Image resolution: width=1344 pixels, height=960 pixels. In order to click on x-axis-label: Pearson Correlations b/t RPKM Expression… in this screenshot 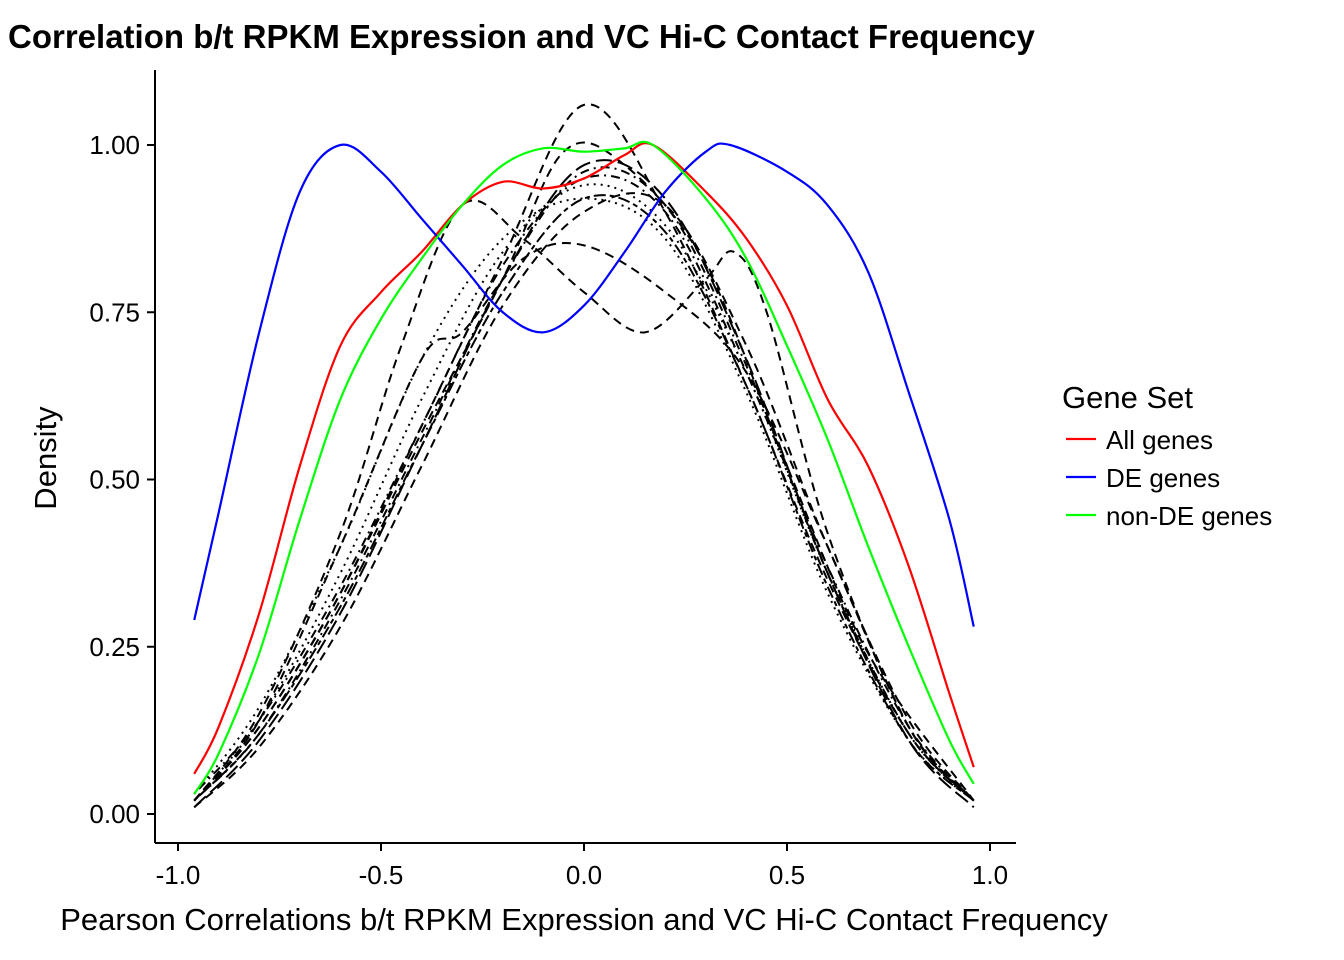, I will do `click(584, 919)`.